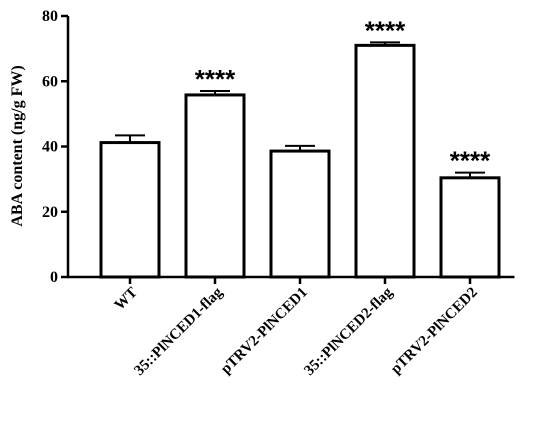 This screenshot has width=550, height=427. What do you see at coordinates (50, 147) in the screenshot?
I see `y-tick-label: 40` at bounding box center [50, 147].